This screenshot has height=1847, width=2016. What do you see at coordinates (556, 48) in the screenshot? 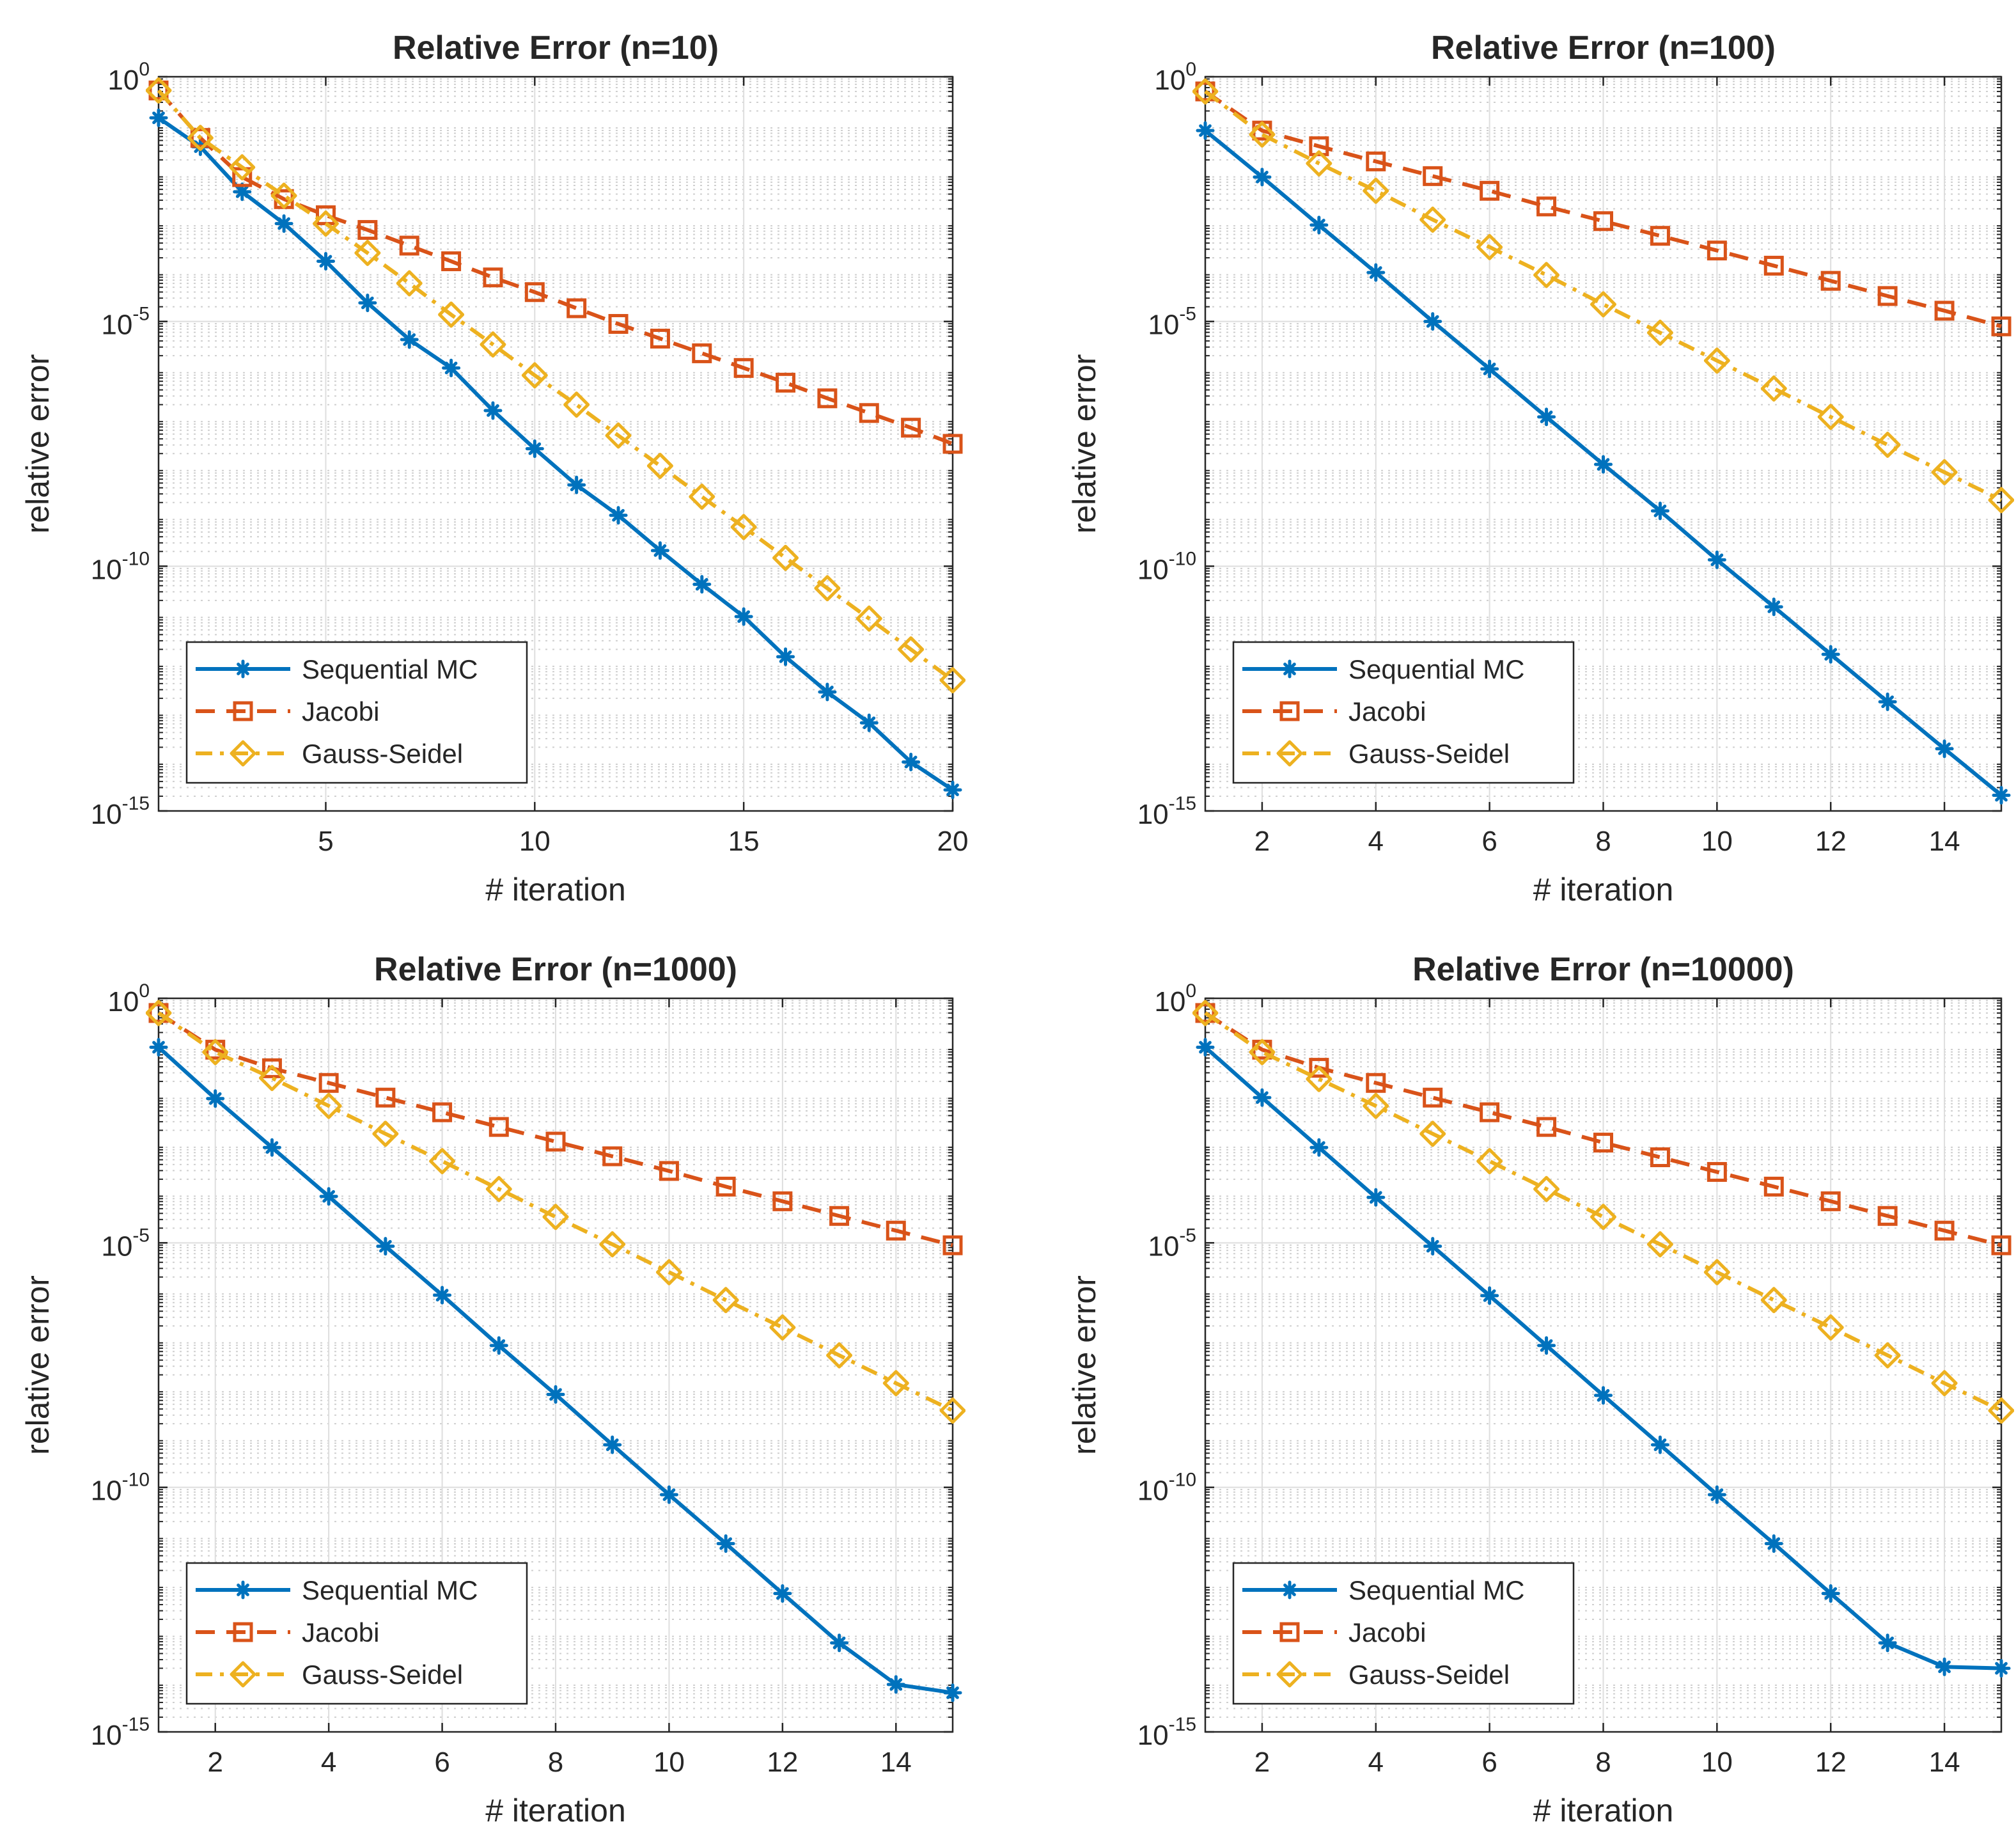
I see `chart-title: Relative Error (n=10)` at bounding box center [556, 48].